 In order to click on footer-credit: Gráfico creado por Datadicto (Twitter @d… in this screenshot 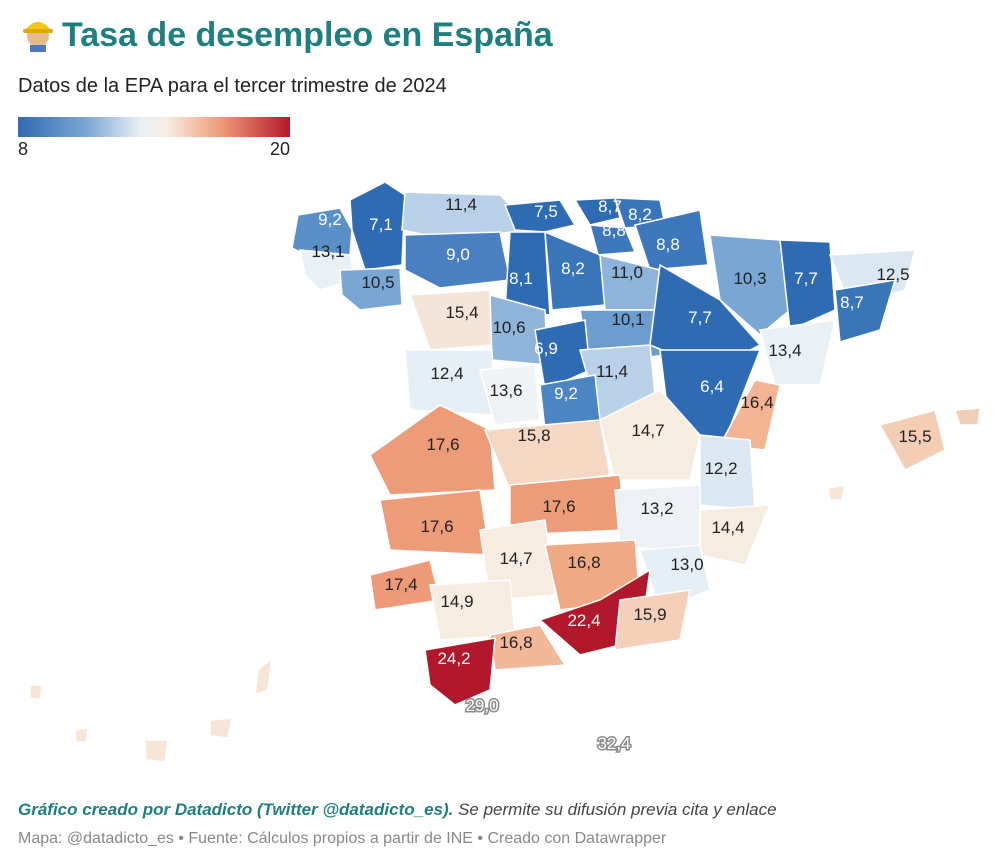, I will do `click(236, 809)`.